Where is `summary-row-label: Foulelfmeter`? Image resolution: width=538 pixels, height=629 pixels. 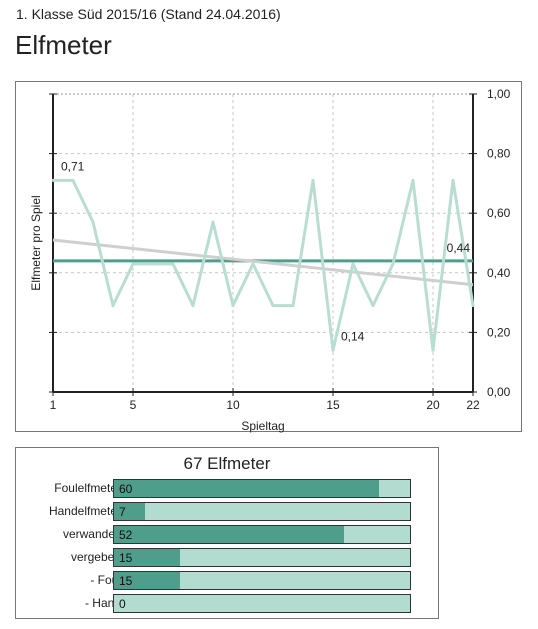
summary-row-label: Foulelfmeter is located at coordinates (87, 488).